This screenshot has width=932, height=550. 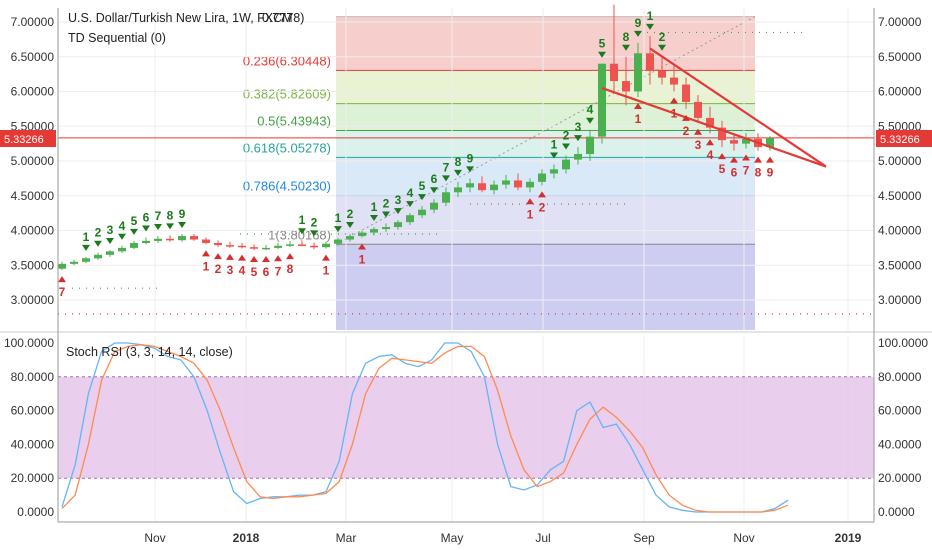 I want to click on stoch-tick-right: 40.0000, so click(x=900, y=444).